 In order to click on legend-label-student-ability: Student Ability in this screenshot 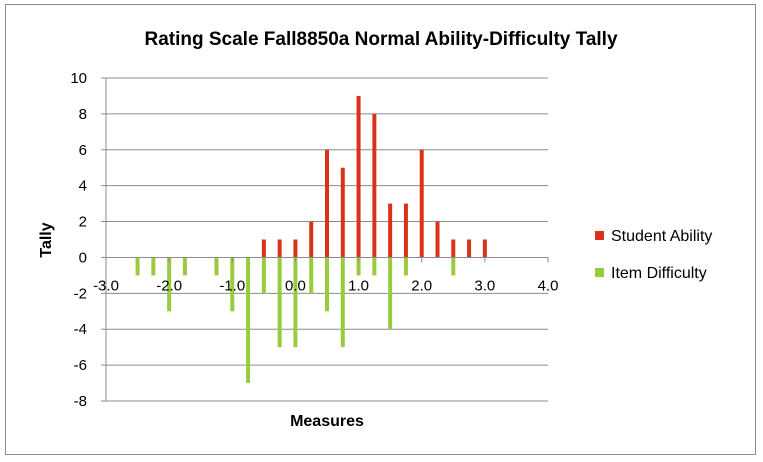, I will do `click(661, 236)`.